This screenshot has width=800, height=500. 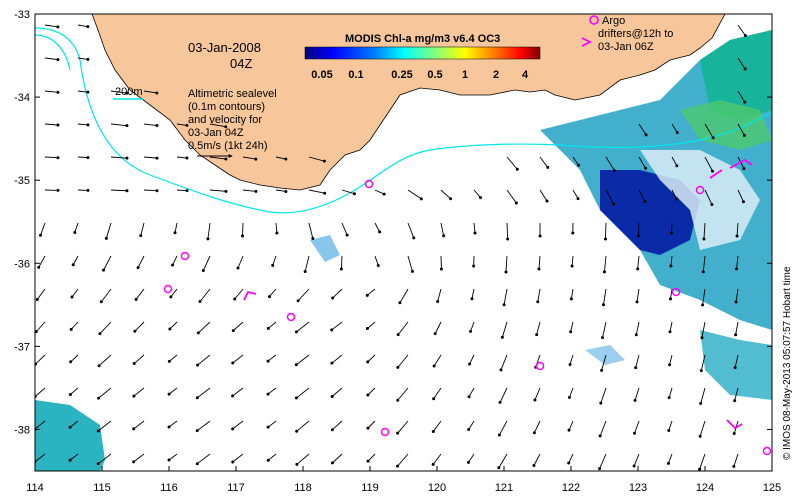 What do you see at coordinates (227, 146) in the screenshot?
I see `sealevel-line-5: 0.5m/s (1kt 24h)` at bounding box center [227, 146].